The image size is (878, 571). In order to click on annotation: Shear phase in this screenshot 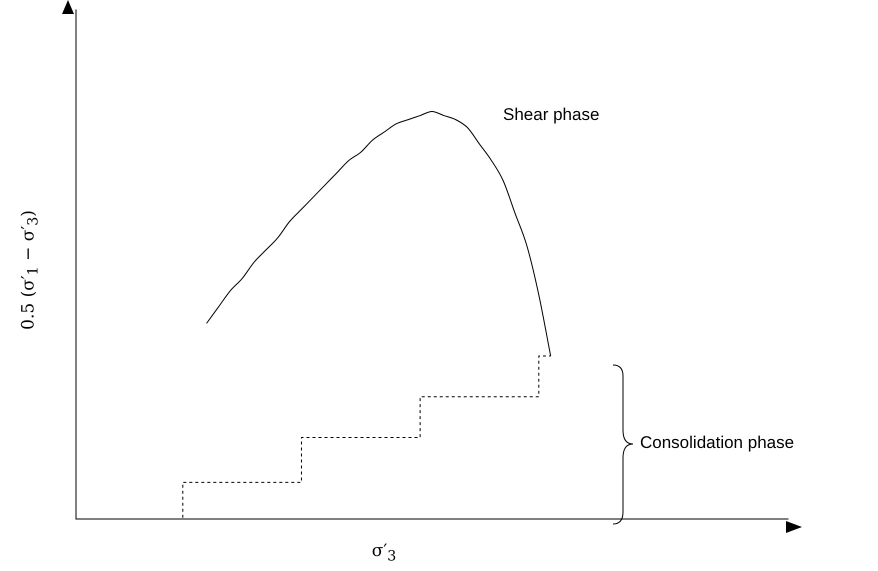, I will do `click(551, 115)`.